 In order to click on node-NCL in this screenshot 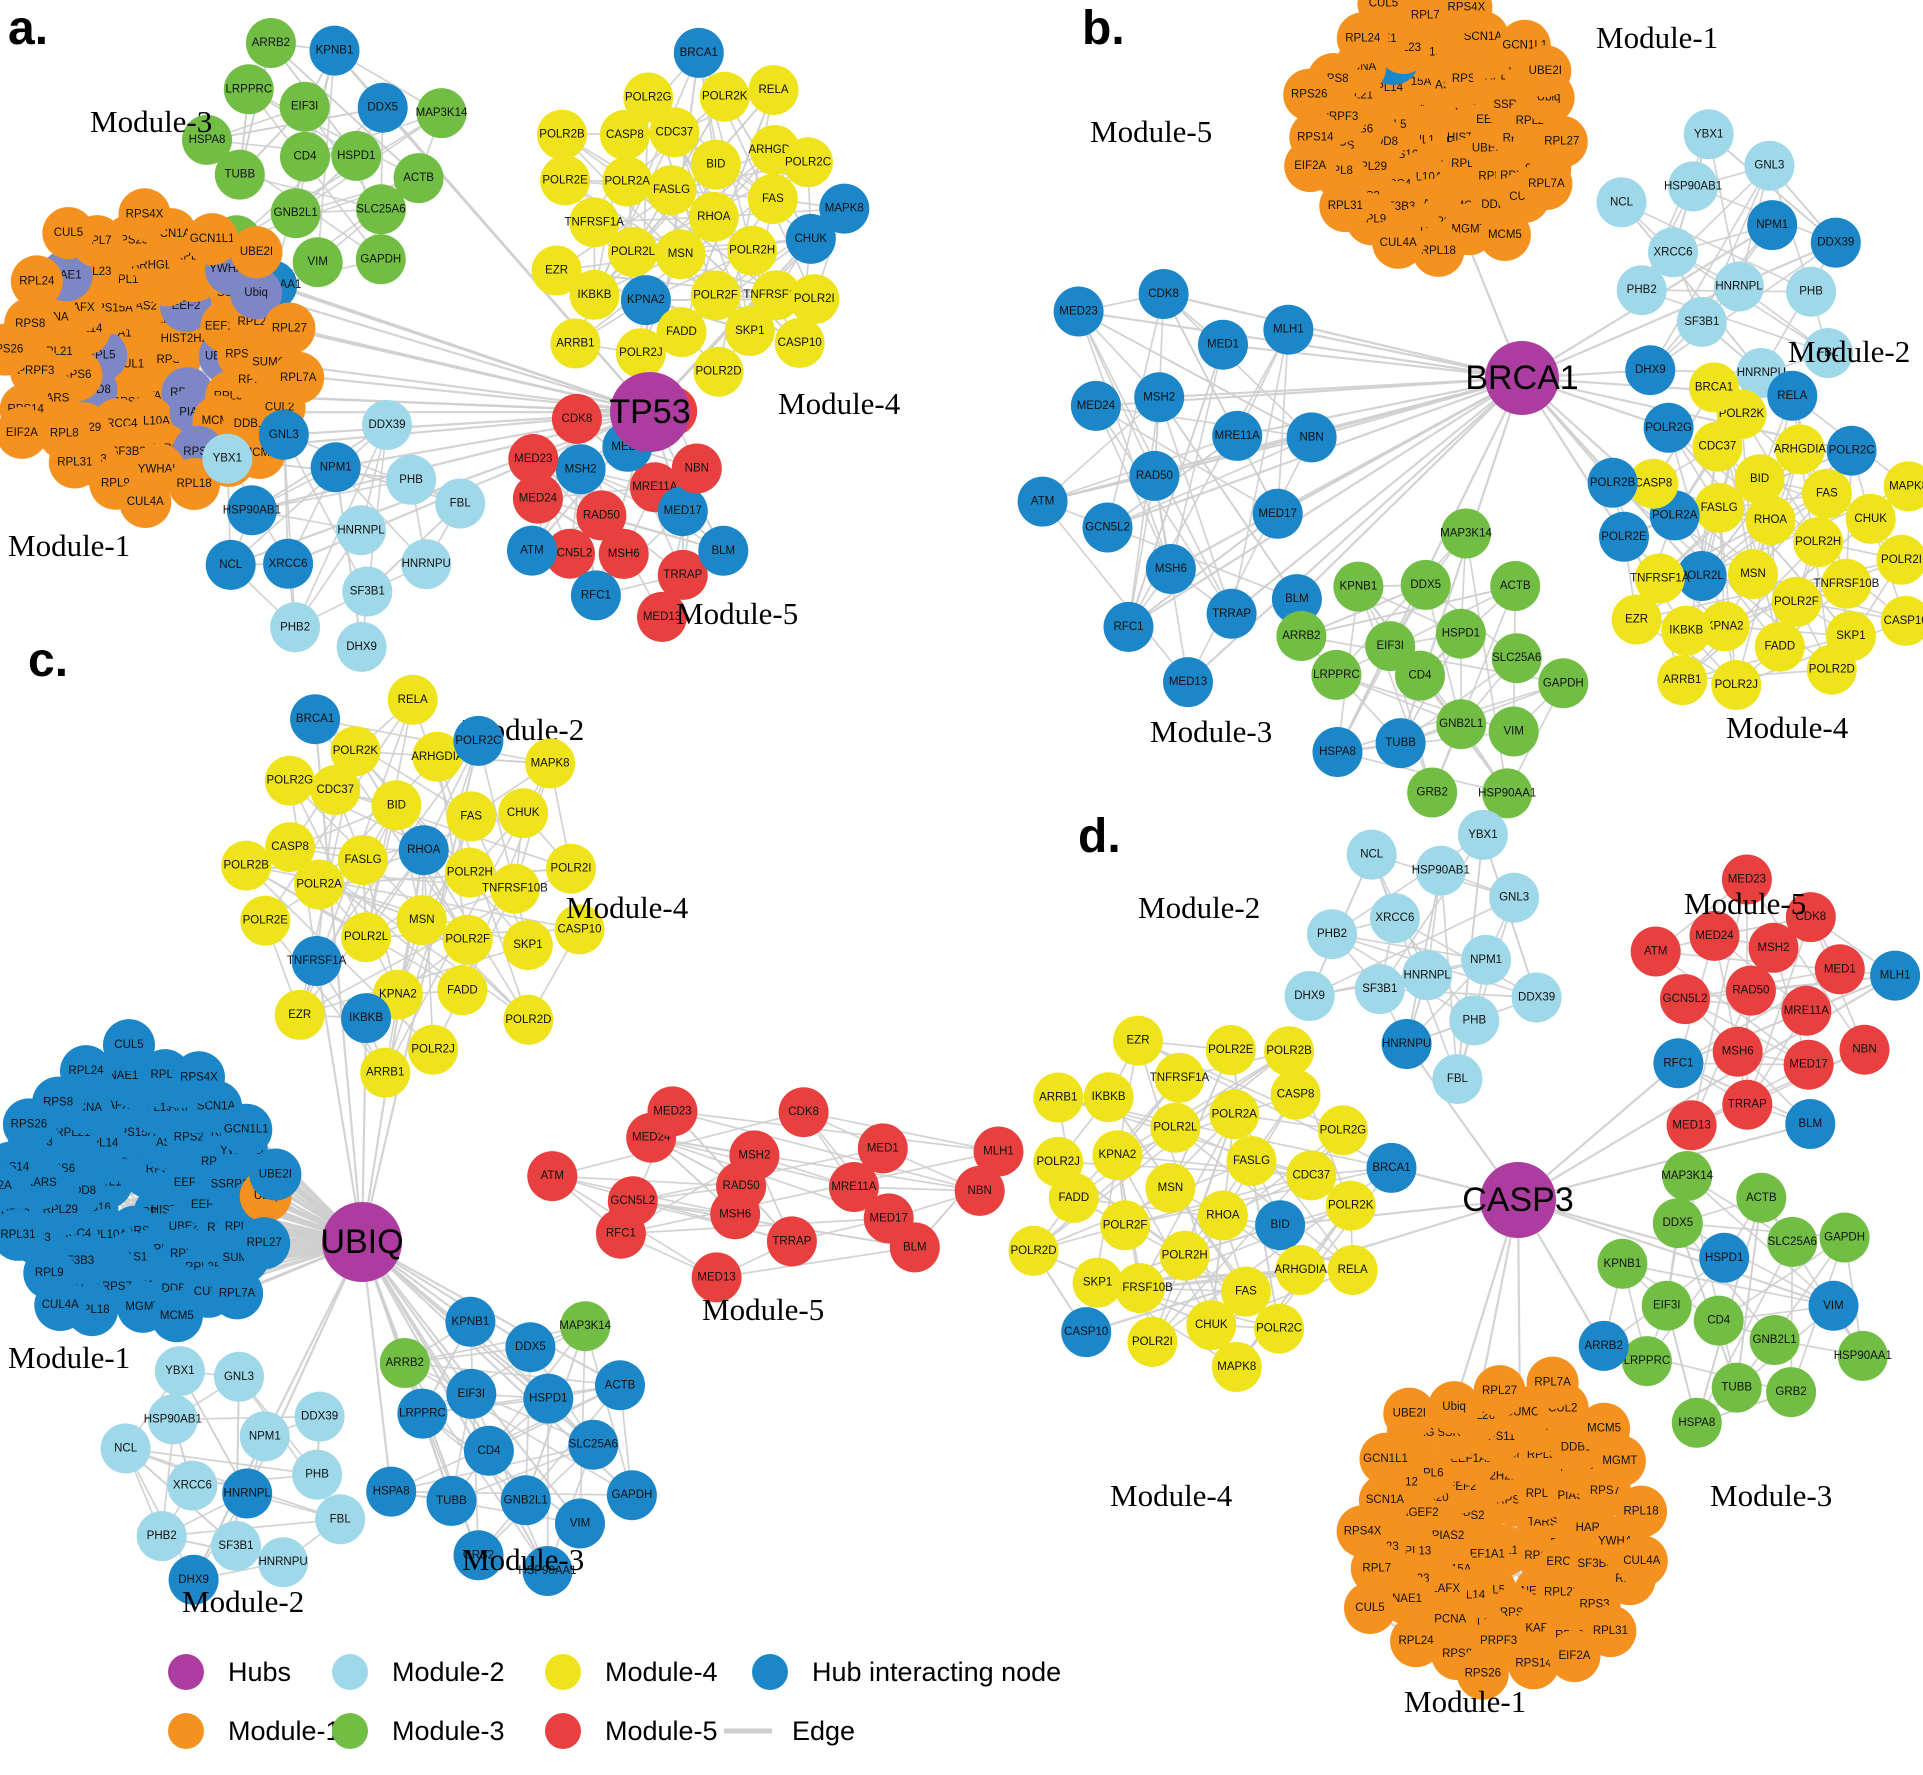, I will do `click(1621, 202)`.